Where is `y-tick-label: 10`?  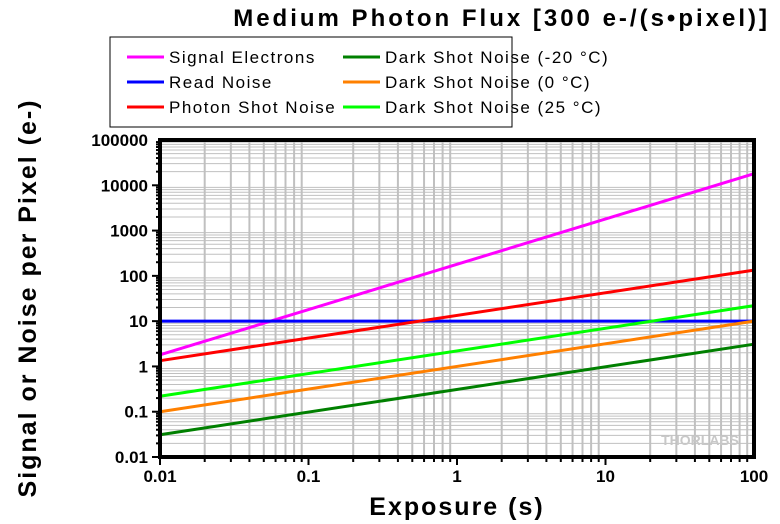 y-tick-label: 10 is located at coordinates (138, 321).